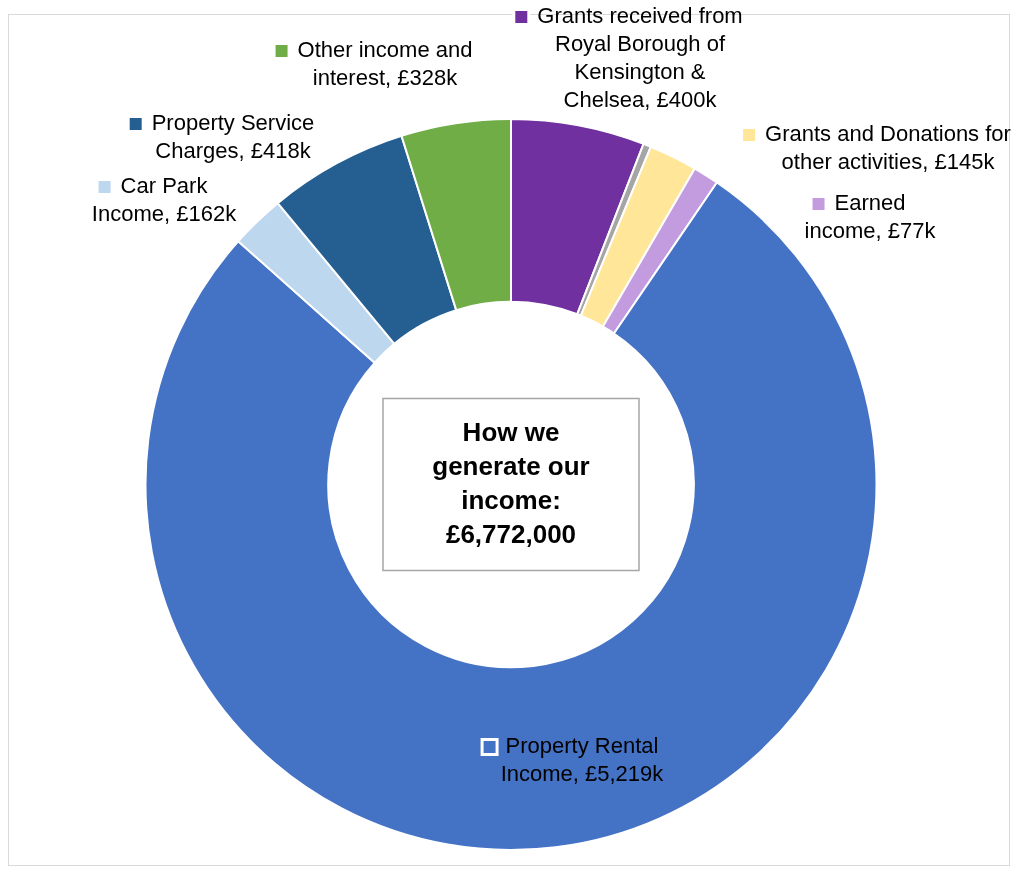 This screenshot has height=879, width=1026. Describe the element at coordinates (164, 200) in the screenshot. I see `legend-label: Car Park Income, £162k` at that location.